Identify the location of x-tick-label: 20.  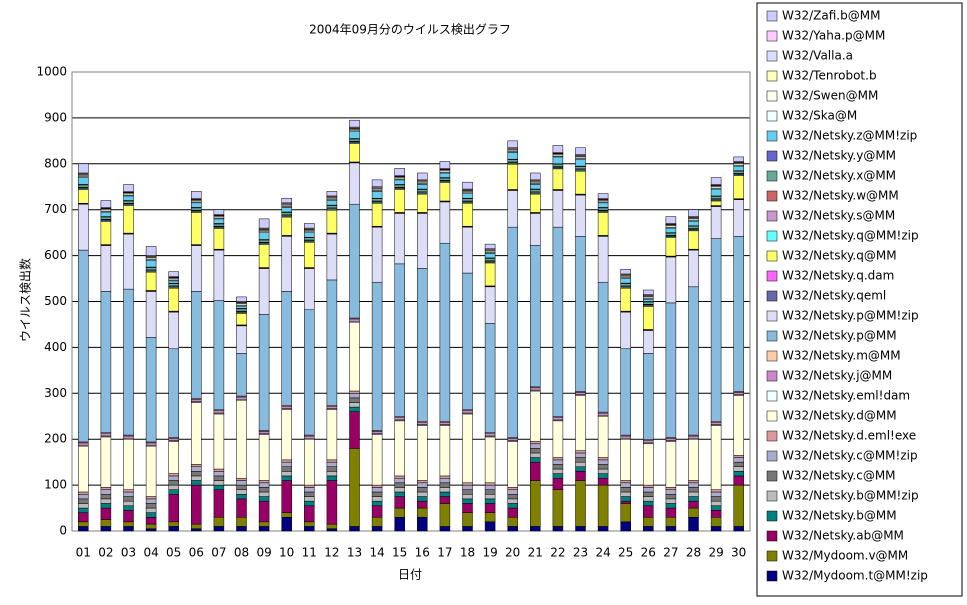
(512, 553).